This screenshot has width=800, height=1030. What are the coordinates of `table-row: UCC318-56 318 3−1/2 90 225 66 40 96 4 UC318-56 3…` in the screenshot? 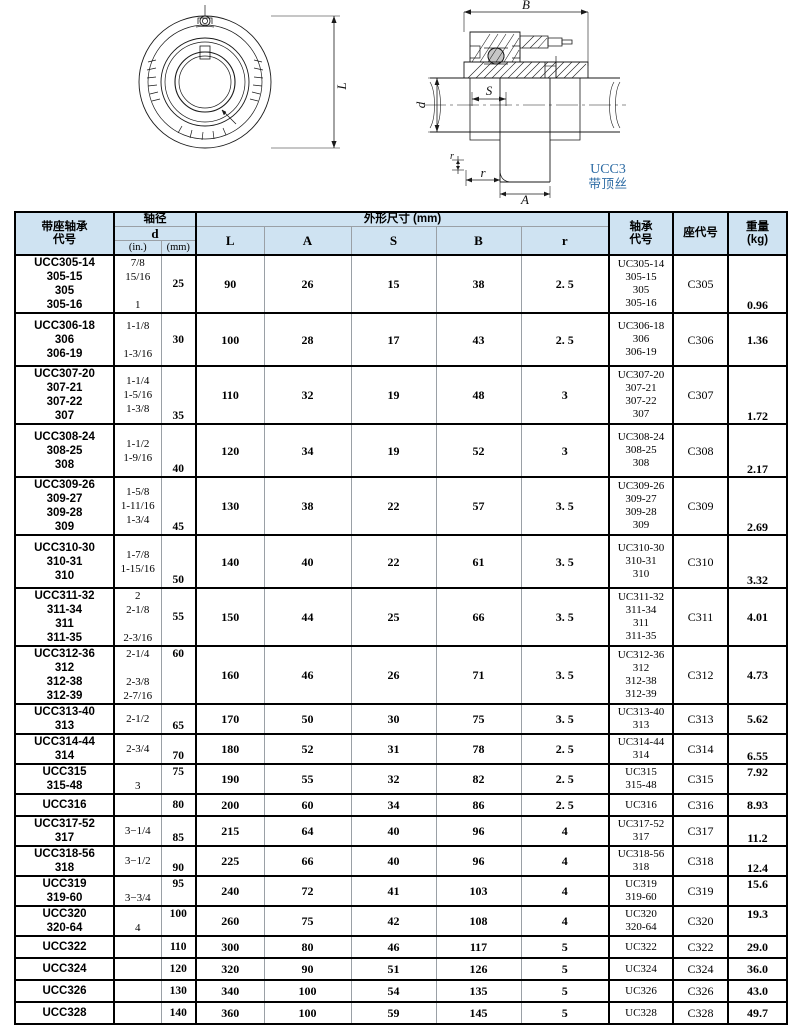 It's located at (401, 861).